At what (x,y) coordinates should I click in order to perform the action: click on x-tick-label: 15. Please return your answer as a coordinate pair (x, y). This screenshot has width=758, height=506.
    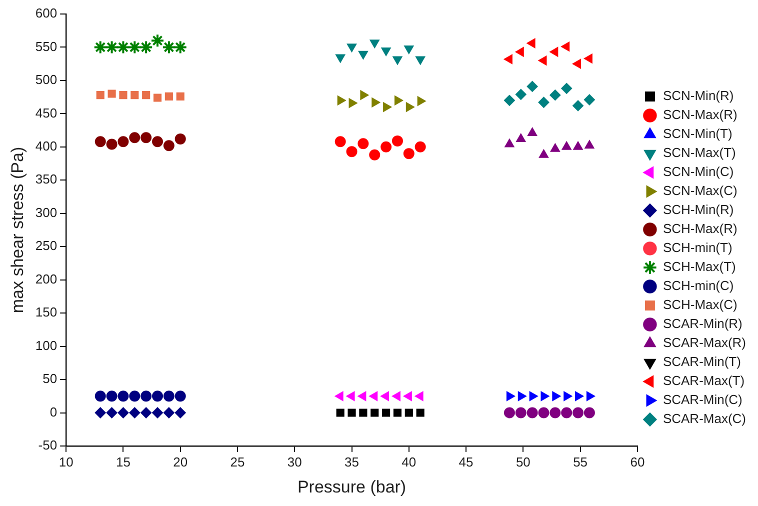
    Looking at the image, I should click on (123, 462).